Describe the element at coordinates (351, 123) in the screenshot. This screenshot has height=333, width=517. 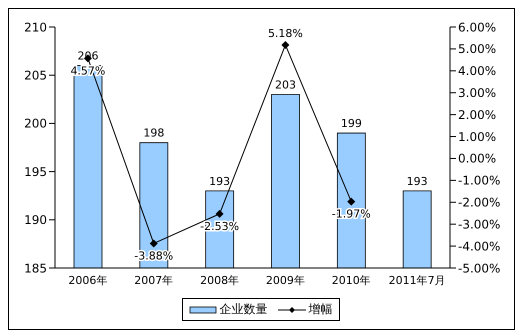
I see `data-label: 199` at that location.